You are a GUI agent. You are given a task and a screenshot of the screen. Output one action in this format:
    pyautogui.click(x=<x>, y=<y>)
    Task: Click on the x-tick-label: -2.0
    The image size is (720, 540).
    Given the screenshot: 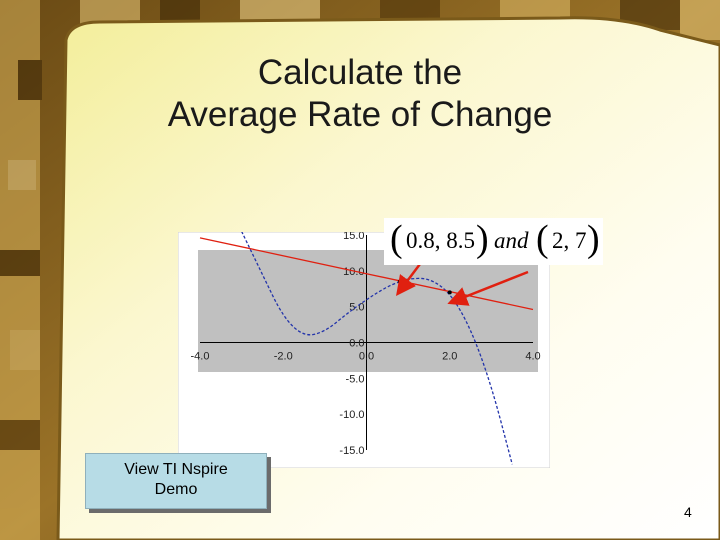 What is the action you would take?
    pyautogui.click(x=283, y=357)
    